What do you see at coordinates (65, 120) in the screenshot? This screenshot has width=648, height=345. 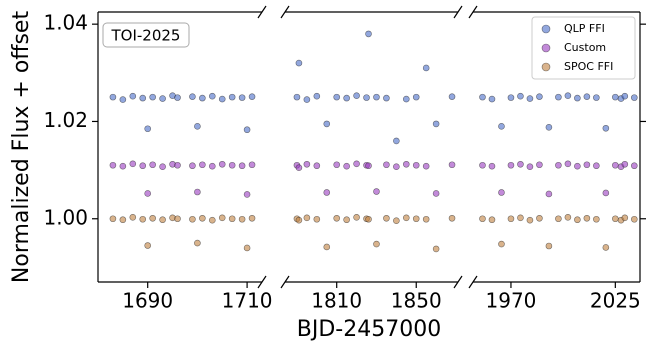 I see `y-tick-label: 1.02` at bounding box center [65, 120].